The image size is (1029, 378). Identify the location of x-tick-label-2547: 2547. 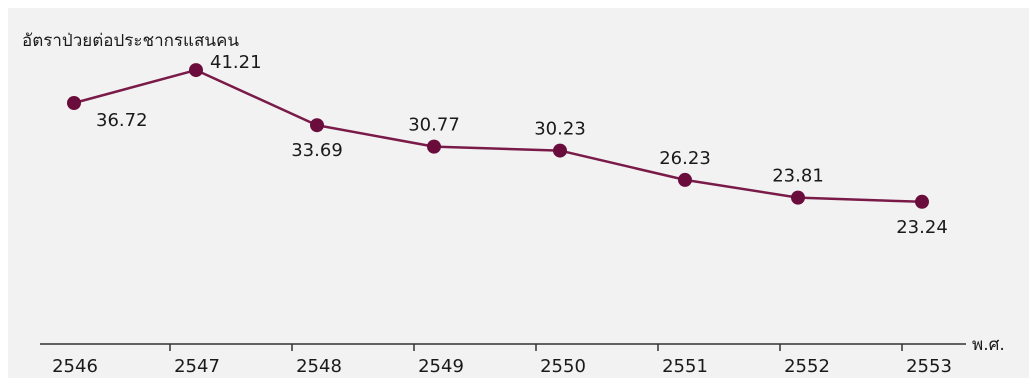
(197, 366).